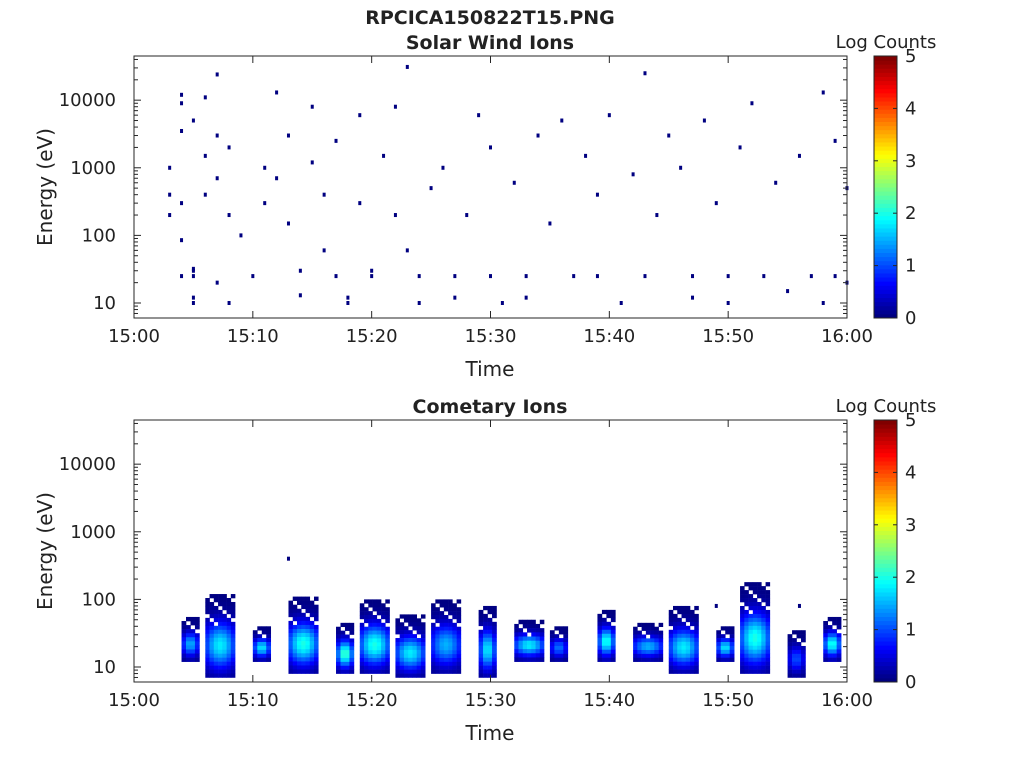 This screenshot has height=768, width=1024. What do you see at coordinates (886, 42) in the screenshot?
I see `colorbar-label-solar-wind: Log Counts` at bounding box center [886, 42].